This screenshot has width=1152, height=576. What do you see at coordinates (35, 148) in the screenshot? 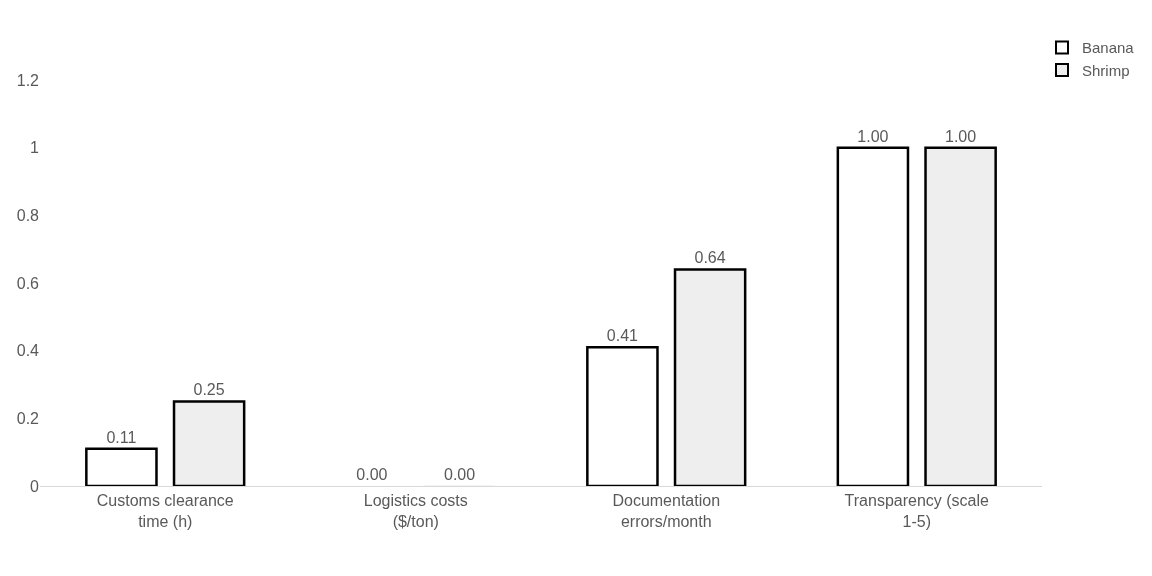
I see `y-tick-label: 1` at bounding box center [35, 148].